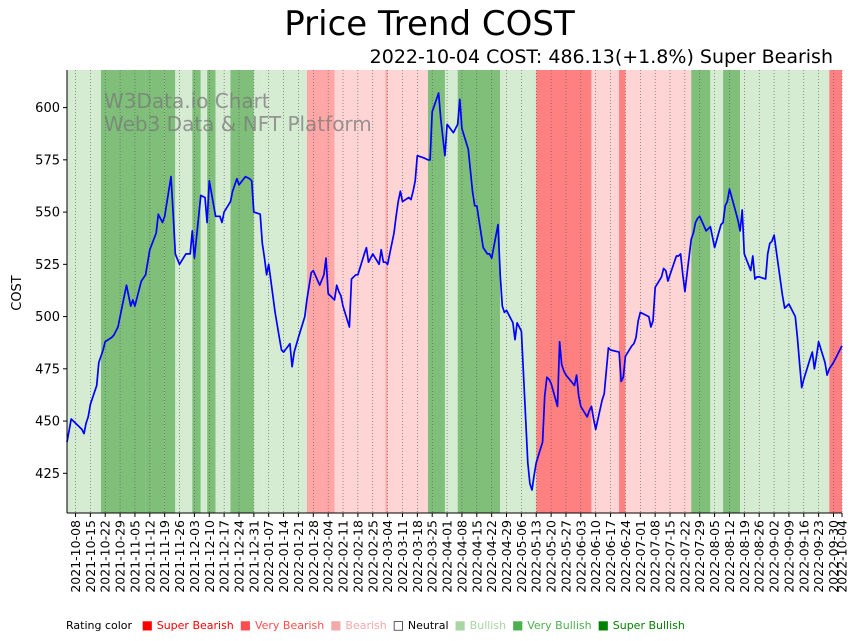 Image resolution: width=859 pixels, height=641 pixels. Describe the element at coordinates (51, 291) in the screenshot. I see `y-ticks: 425 450 475 500 525 550 575 600` at that location.